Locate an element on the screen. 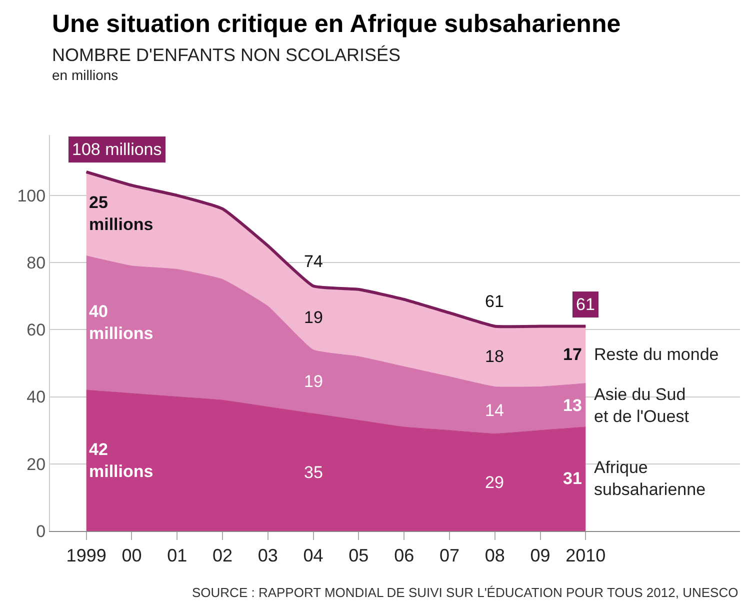  x-tick-label: 04 is located at coordinates (313, 556).